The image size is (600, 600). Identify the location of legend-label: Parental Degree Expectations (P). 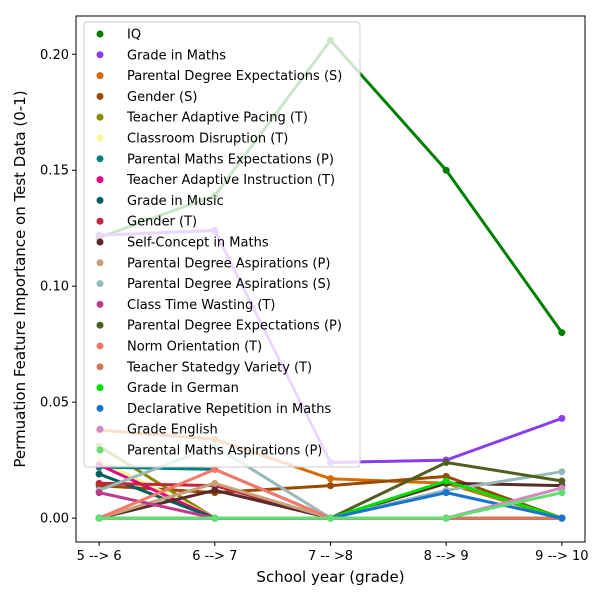
(234, 326).